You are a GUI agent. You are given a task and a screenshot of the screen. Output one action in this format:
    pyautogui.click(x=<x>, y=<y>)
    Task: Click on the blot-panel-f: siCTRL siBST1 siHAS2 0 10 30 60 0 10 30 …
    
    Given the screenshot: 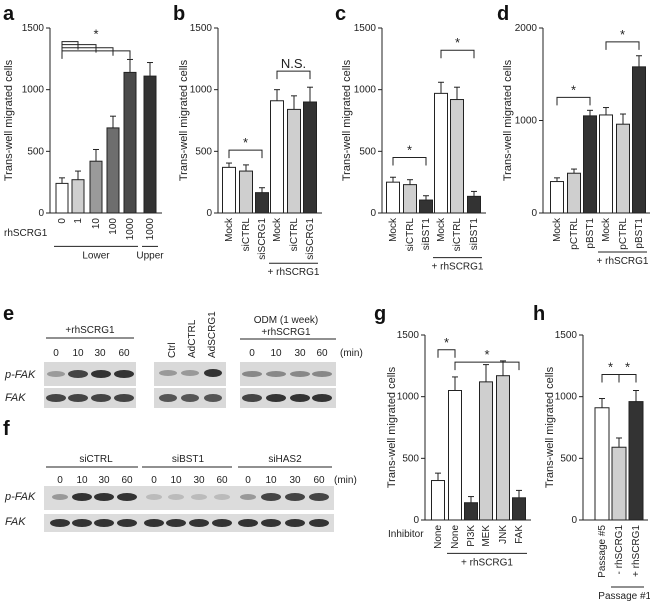 What is the action you would take?
    pyautogui.click(x=180, y=493)
    